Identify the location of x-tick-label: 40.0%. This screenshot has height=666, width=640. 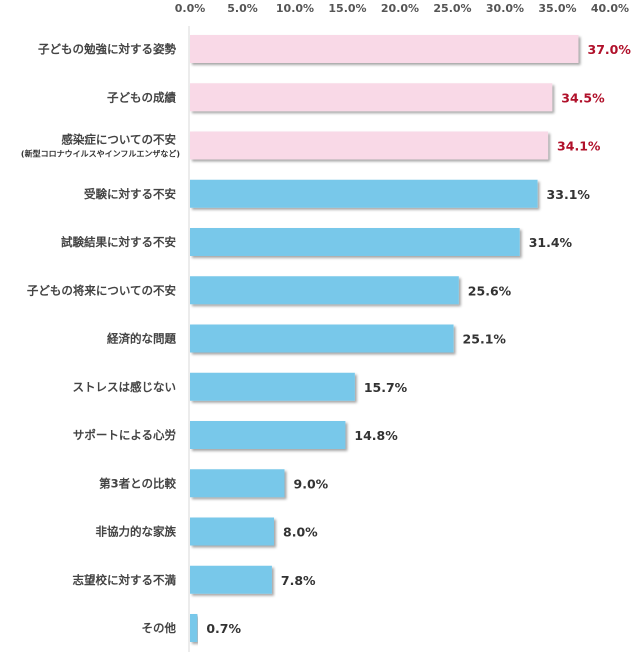
(610, 8).